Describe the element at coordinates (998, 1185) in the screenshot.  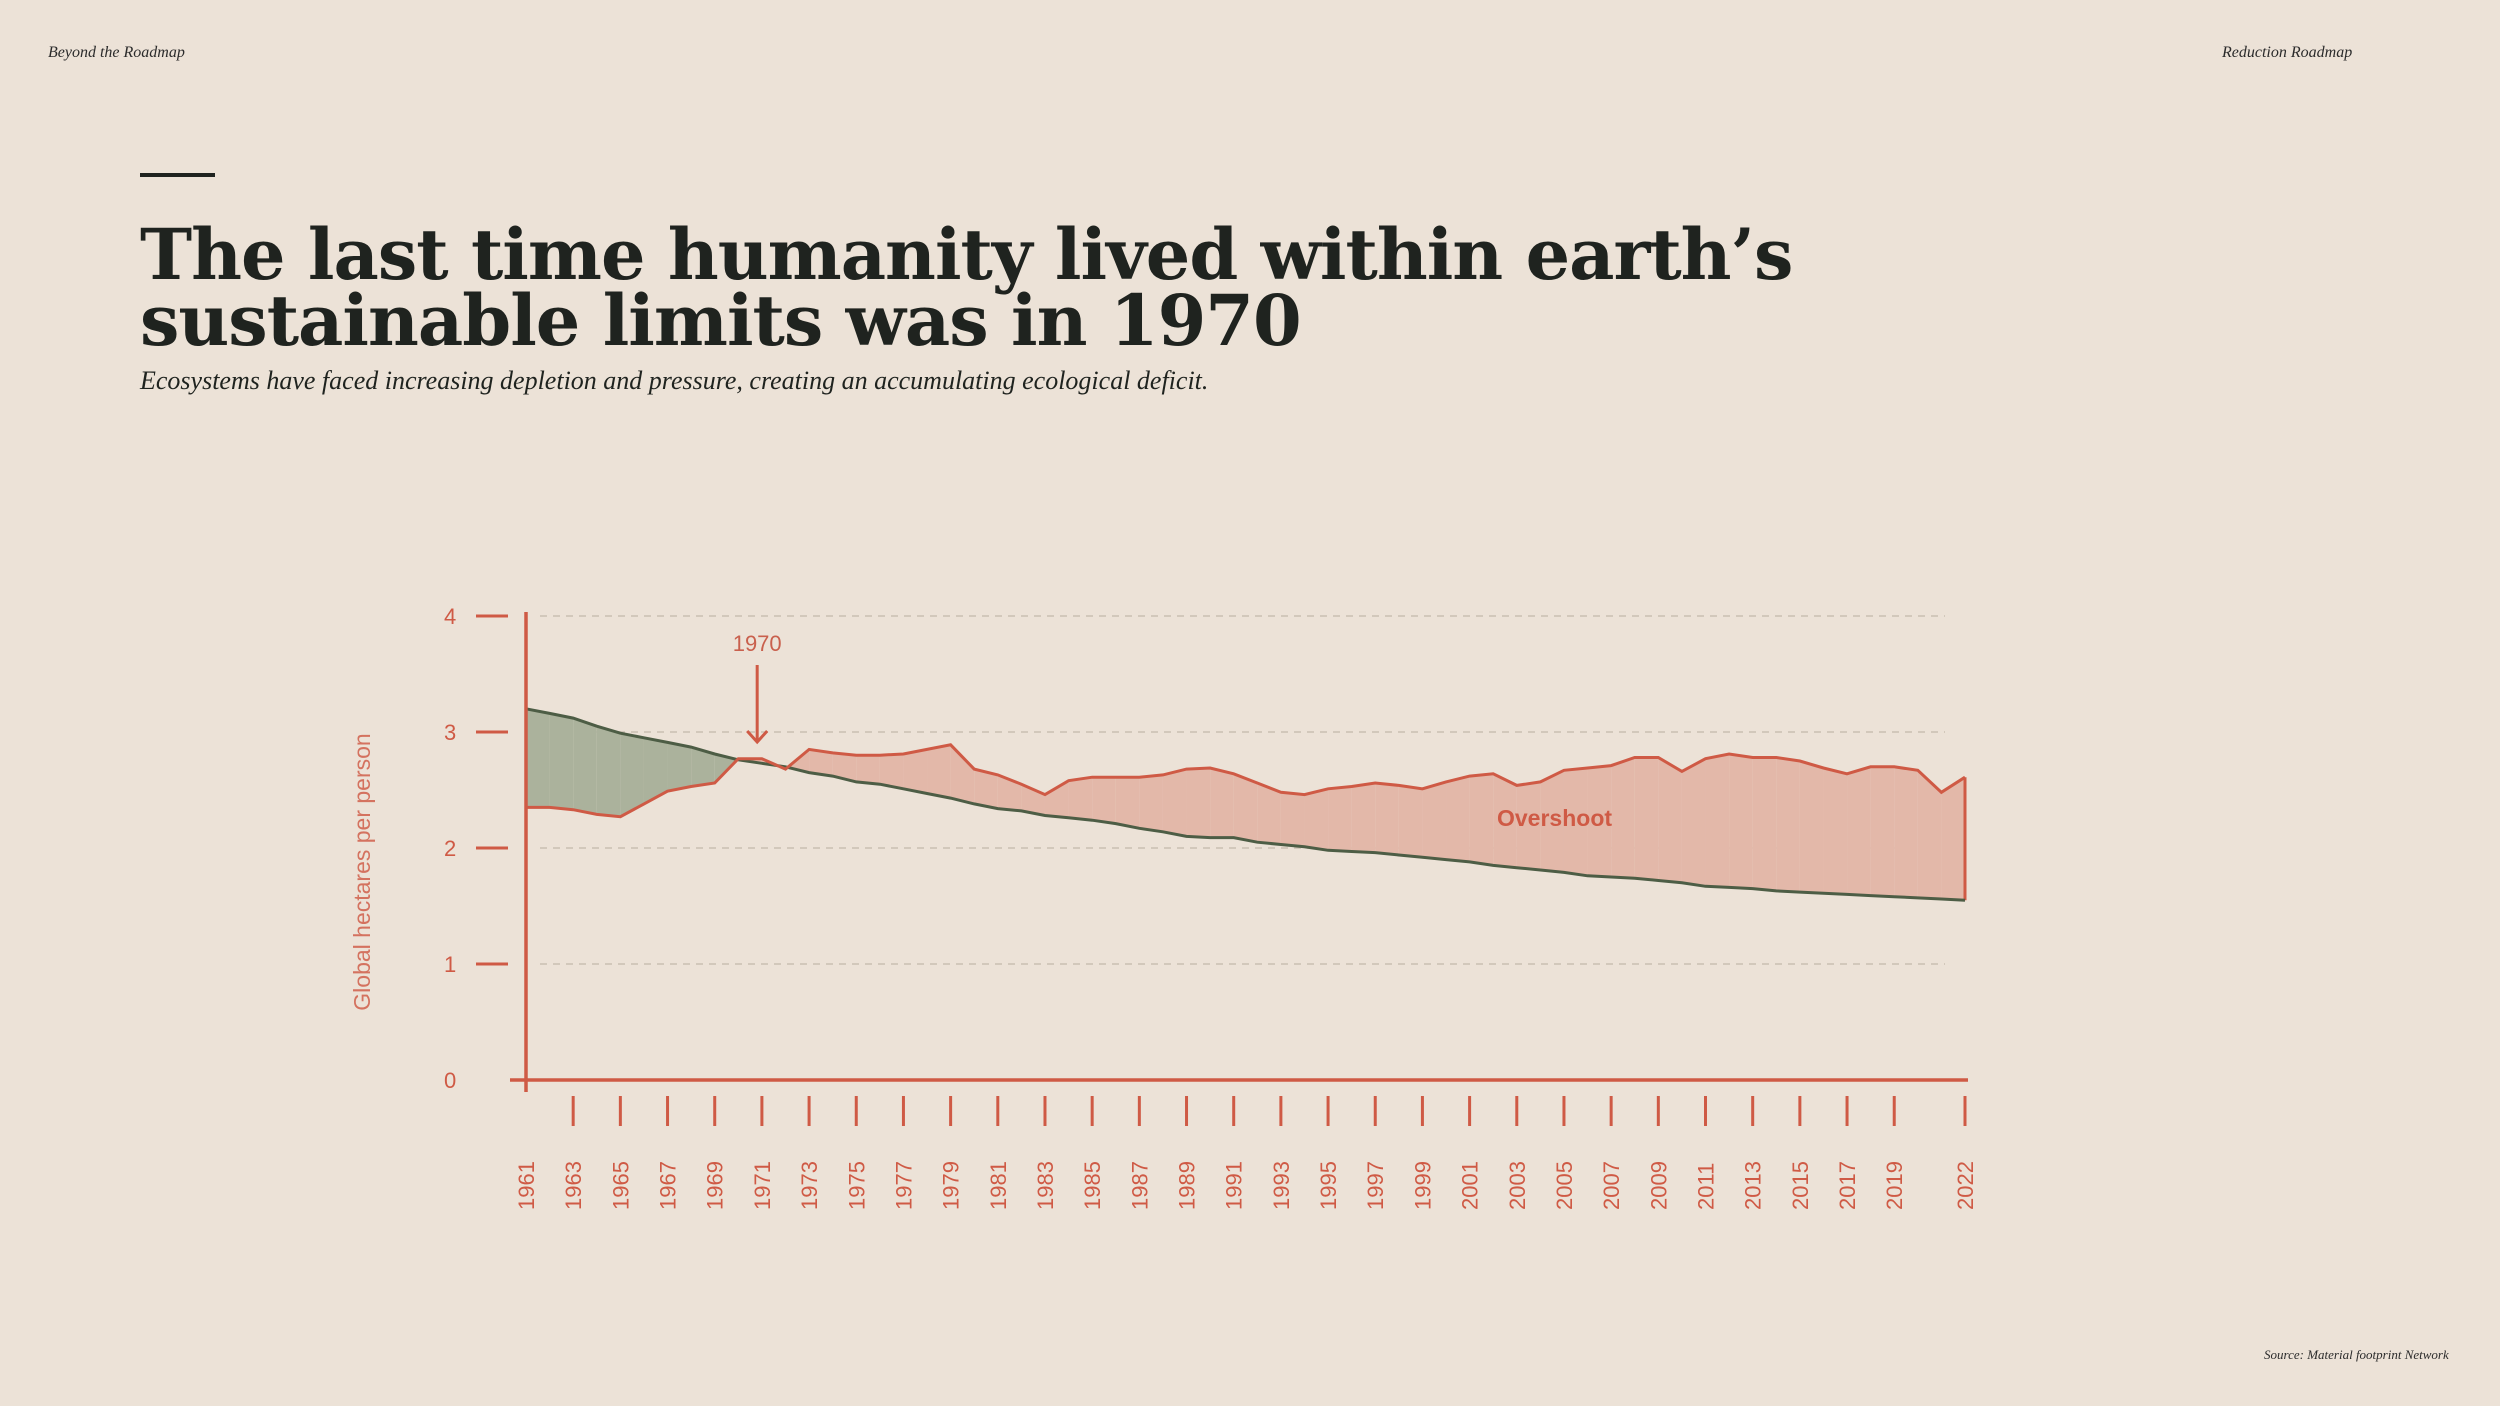
I see `x-tick-label: 1981` at that location.